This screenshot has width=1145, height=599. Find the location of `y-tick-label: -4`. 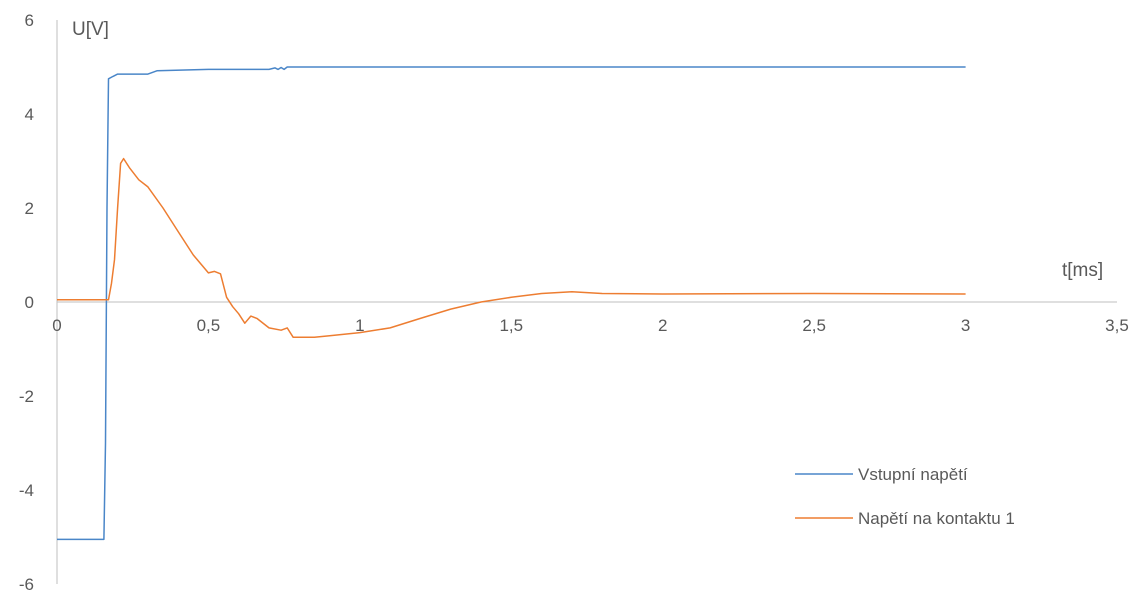

y-tick-label: -4 is located at coordinates (26, 490).